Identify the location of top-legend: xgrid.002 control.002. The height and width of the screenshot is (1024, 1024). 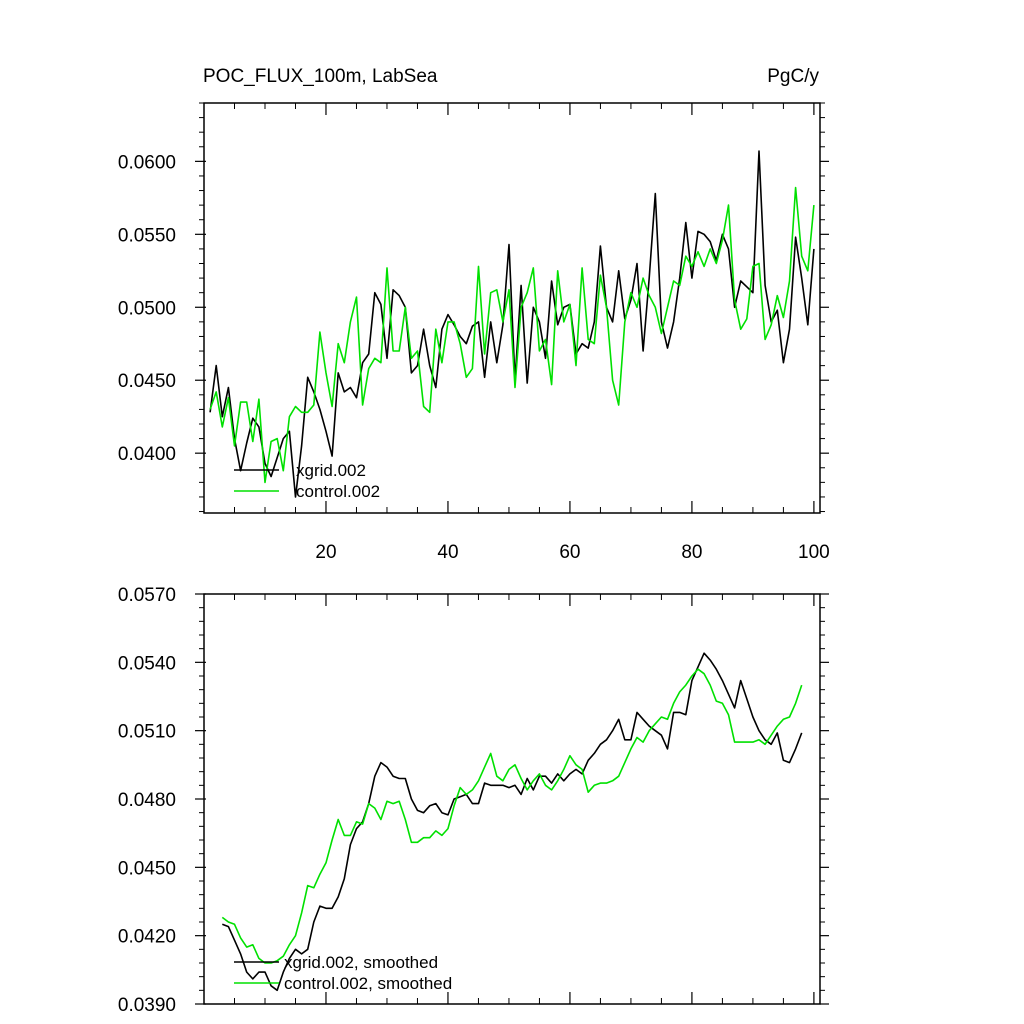
(307, 481).